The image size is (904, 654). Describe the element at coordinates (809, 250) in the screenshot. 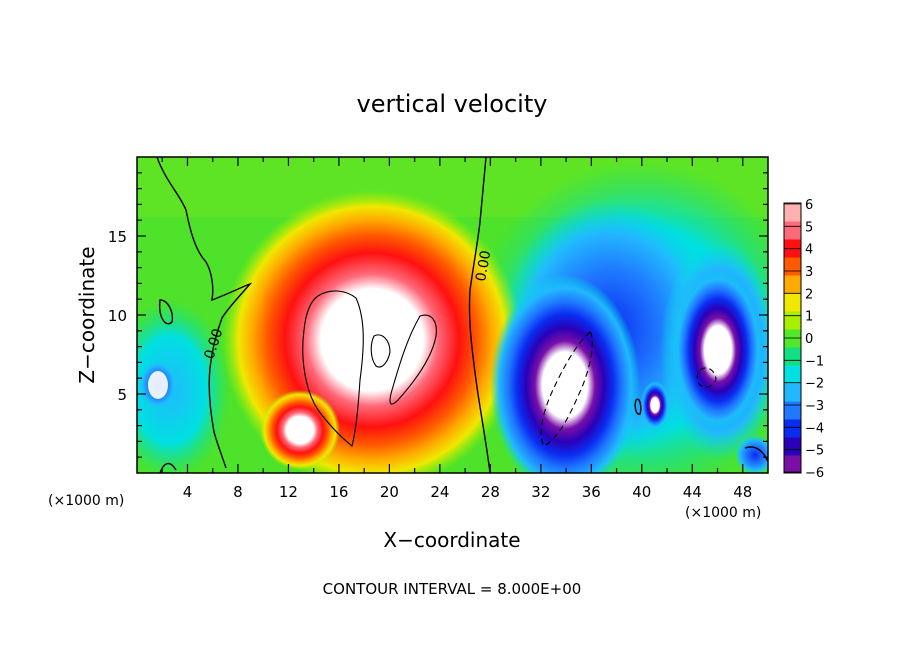

I see `colorbar-tick-label: 4` at that location.